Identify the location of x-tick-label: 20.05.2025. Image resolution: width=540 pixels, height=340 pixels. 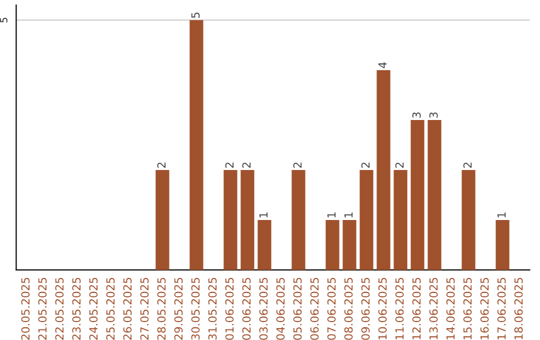
(25, 309).